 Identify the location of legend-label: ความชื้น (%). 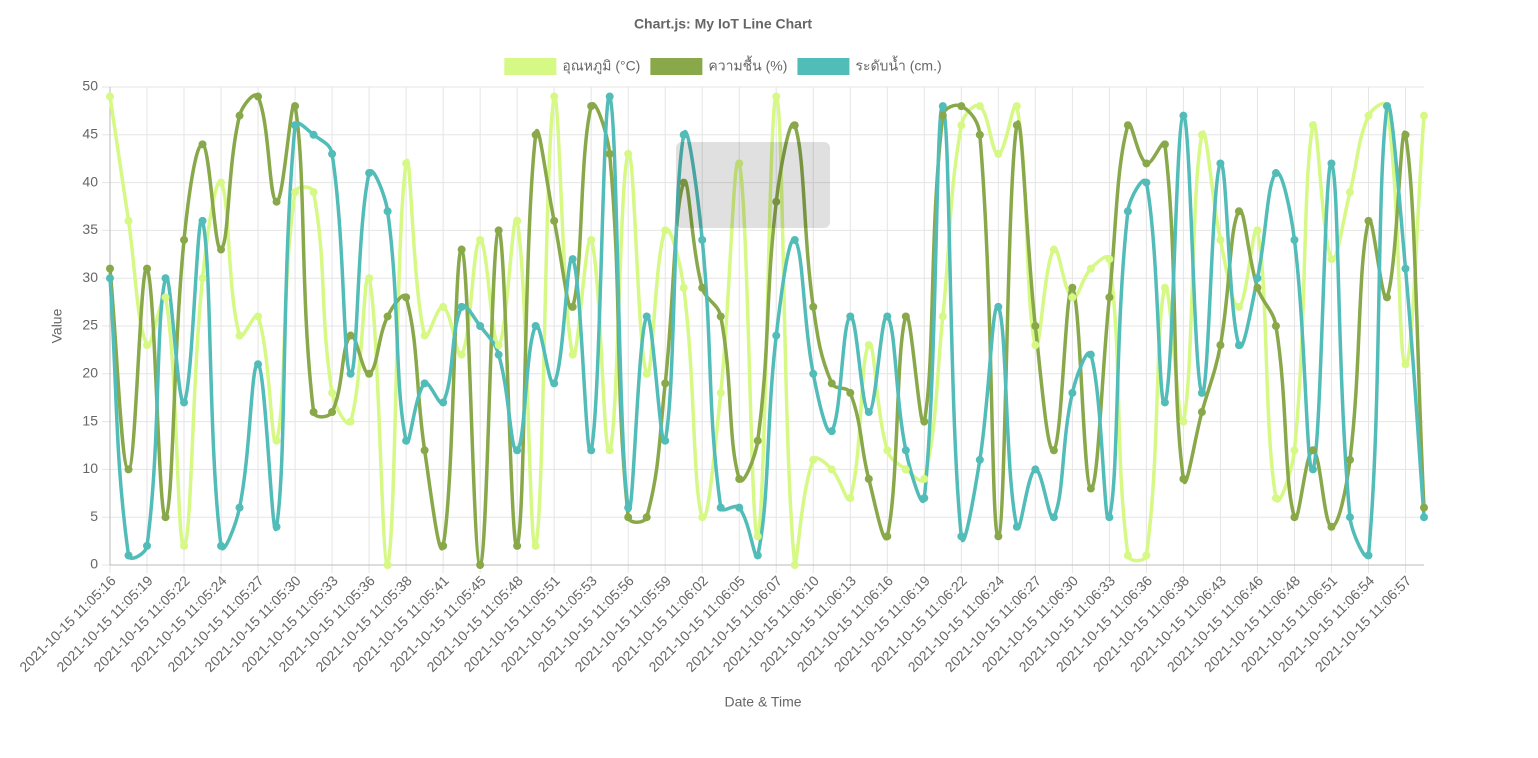
(747, 65).